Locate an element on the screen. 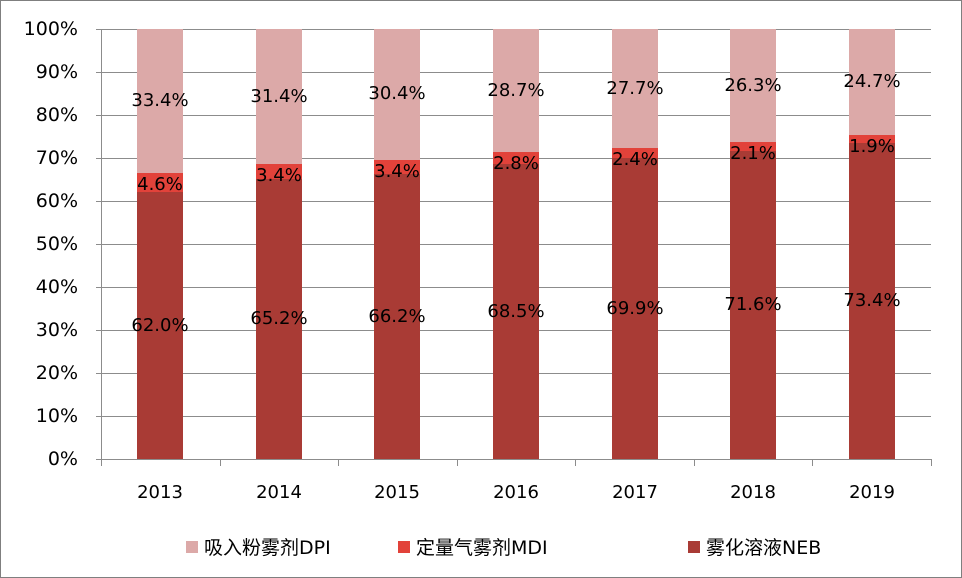 Image resolution: width=962 pixels, height=578 pixels. data-label: 69.9% is located at coordinates (635, 308).